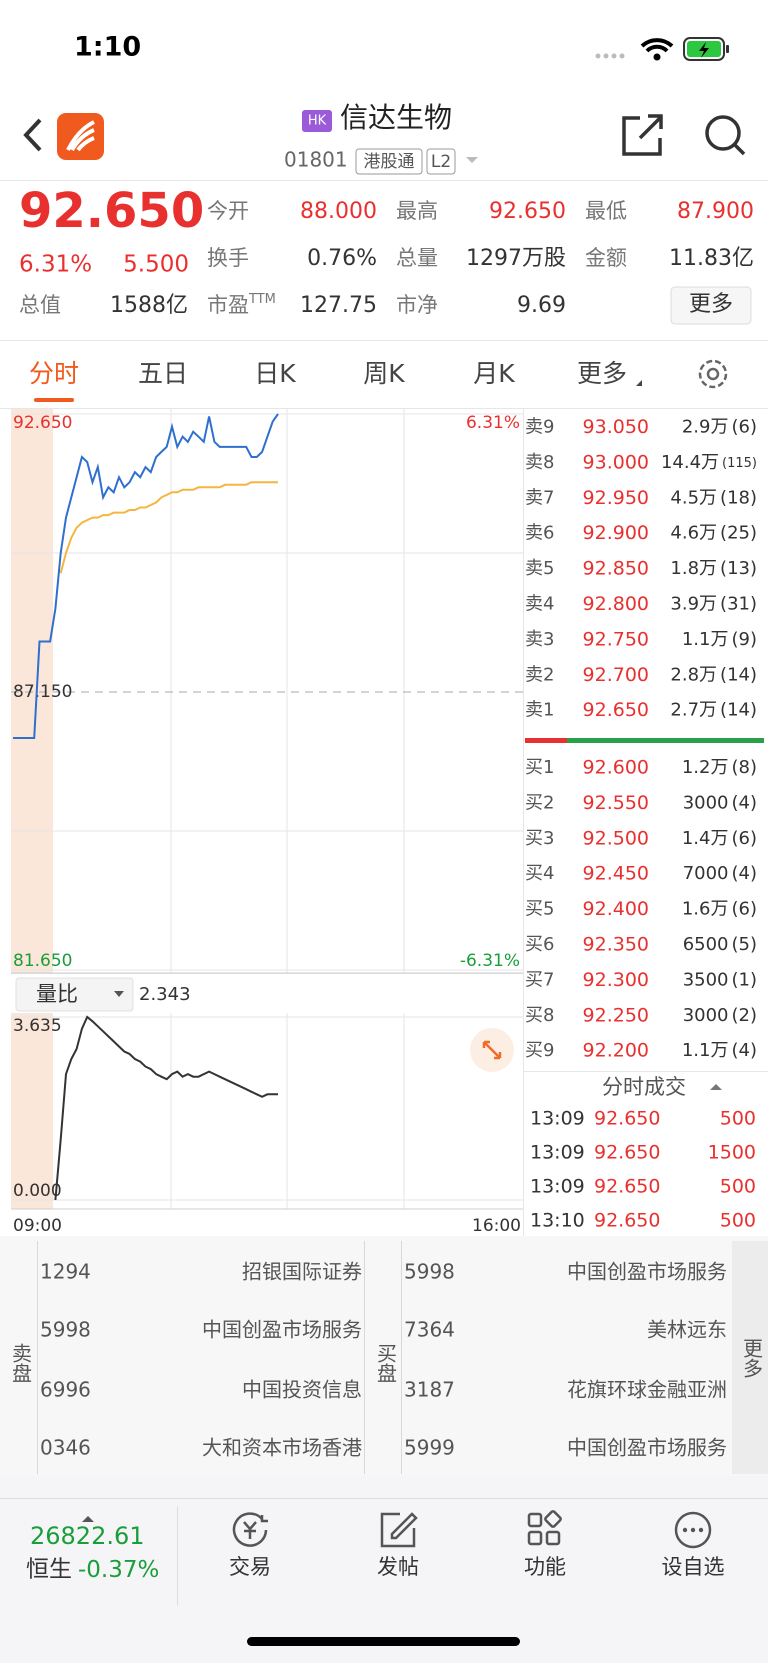 This screenshot has width=768, height=1663. I want to click on tab: 更多, so click(602, 373).